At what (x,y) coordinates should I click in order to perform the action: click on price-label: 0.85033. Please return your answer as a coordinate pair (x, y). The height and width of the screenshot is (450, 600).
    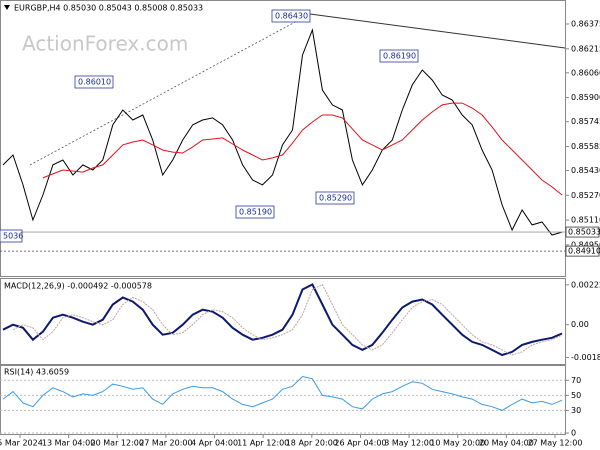
    Looking at the image, I should click on (584, 232).